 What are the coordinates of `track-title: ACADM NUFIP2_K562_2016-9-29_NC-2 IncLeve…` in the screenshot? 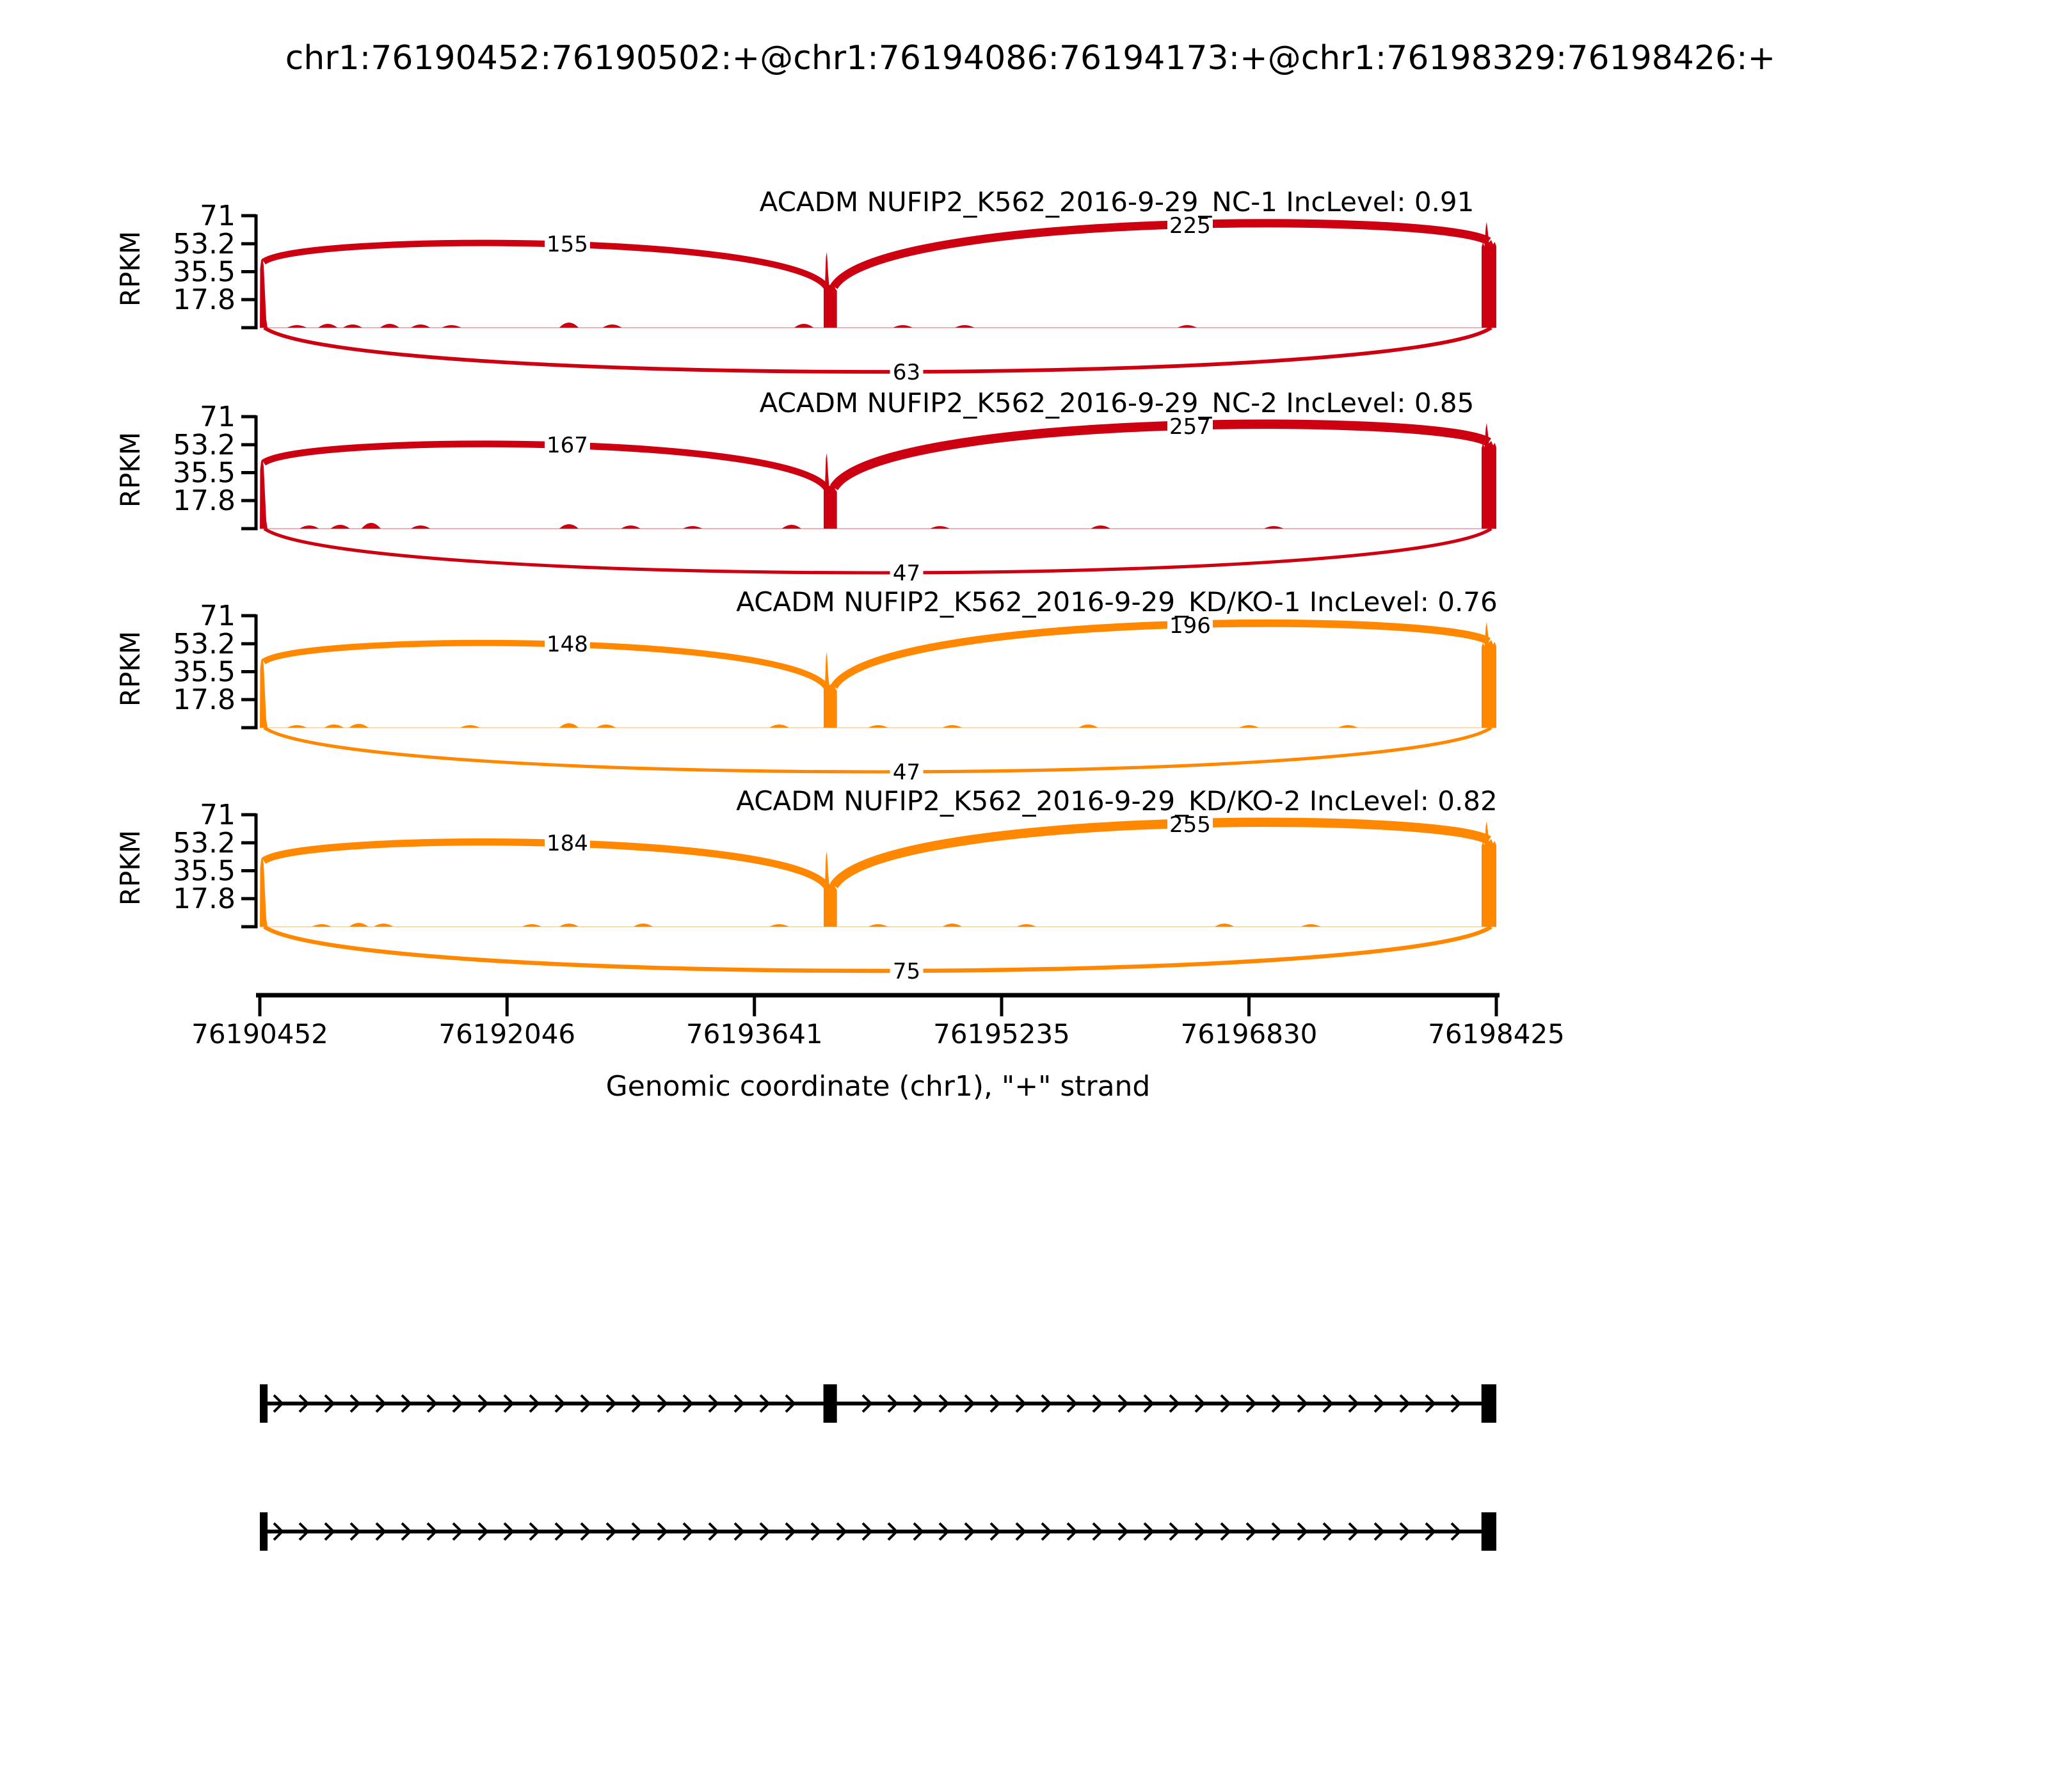 It's located at (1117, 403).